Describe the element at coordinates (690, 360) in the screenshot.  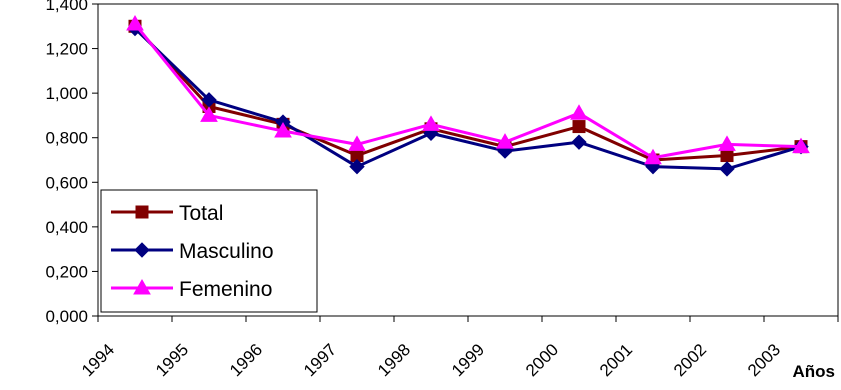
I see `x-tick-label: 2002` at that location.